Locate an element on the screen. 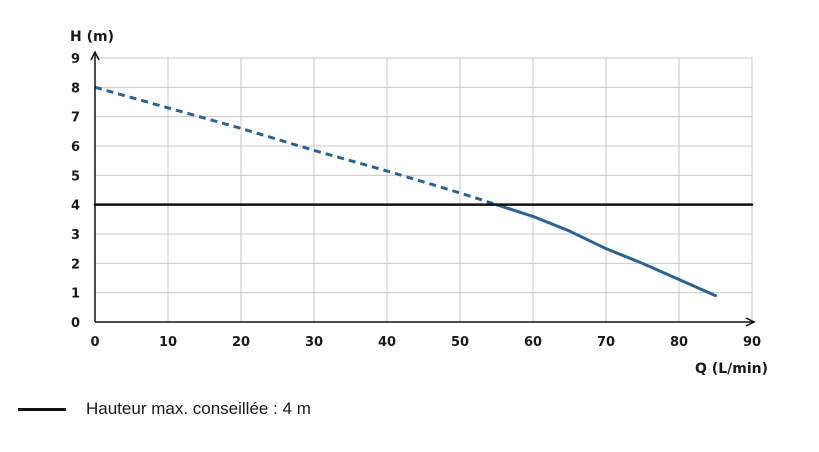  x-tick-label: 50 is located at coordinates (460, 342).